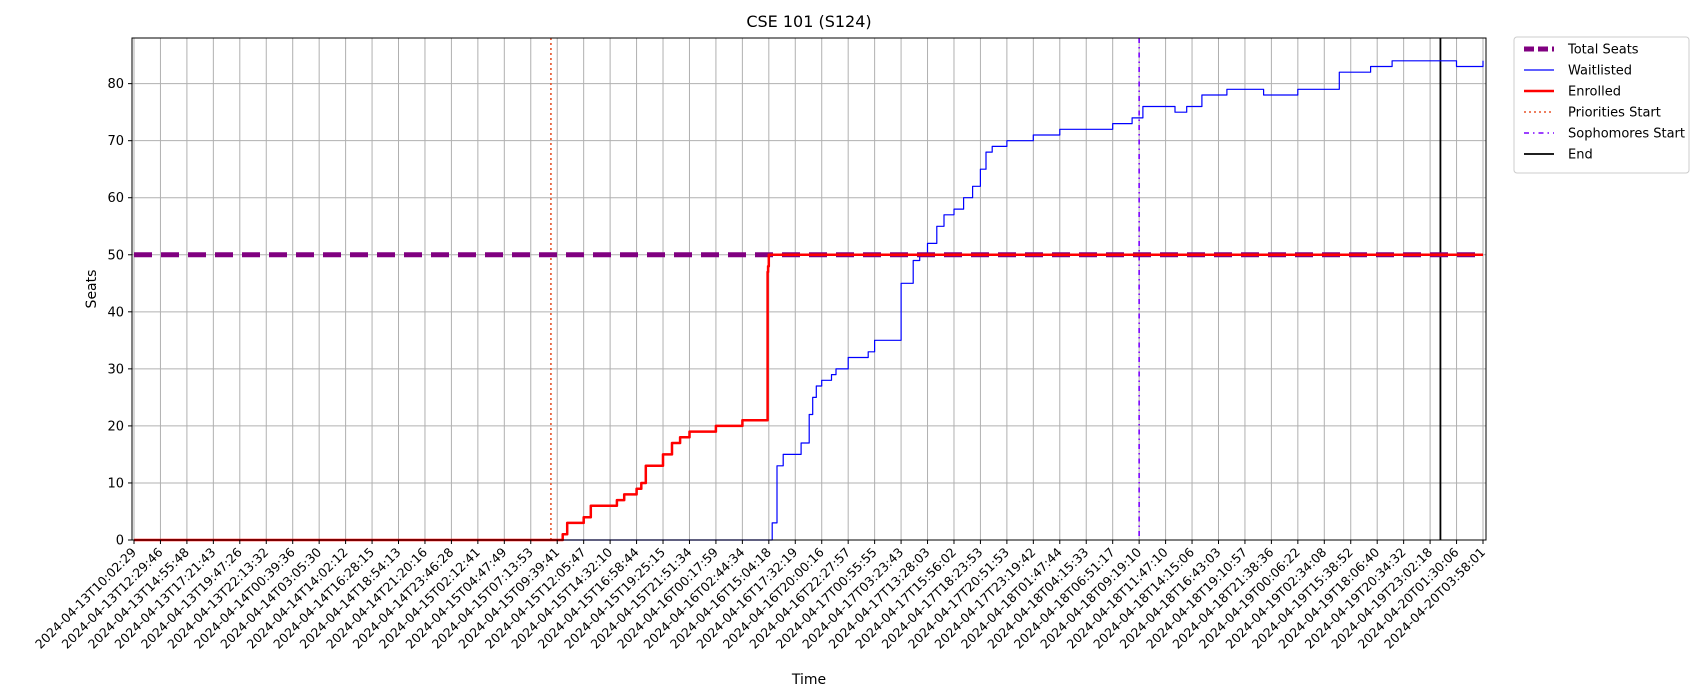 Image resolution: width=1700 pixels, height=700 pixels. What do you see at coordinates (808, 680) in the screenshot?
I see `x-axis-label: Time` at bounding box center [808, 680].